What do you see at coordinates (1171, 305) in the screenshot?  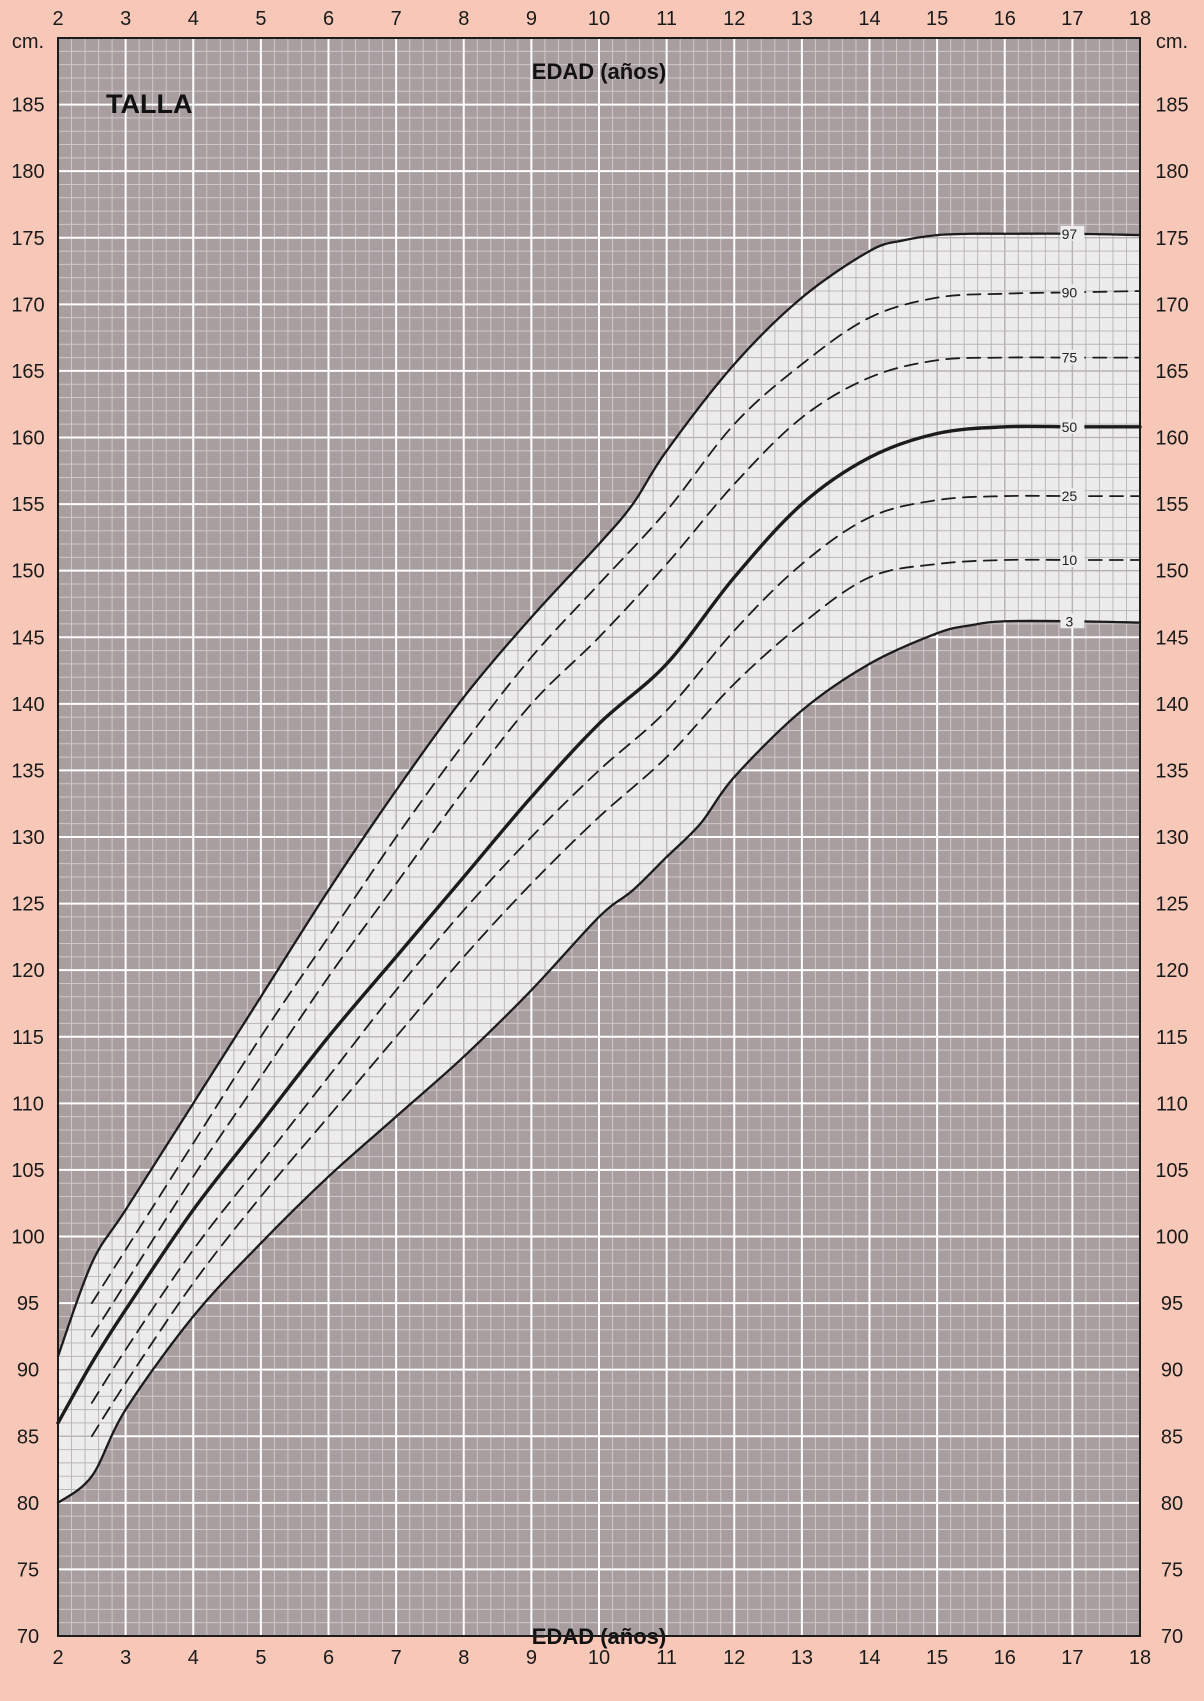 I see `y-tick-label-right: 170` at bounding box center [1171, 305].